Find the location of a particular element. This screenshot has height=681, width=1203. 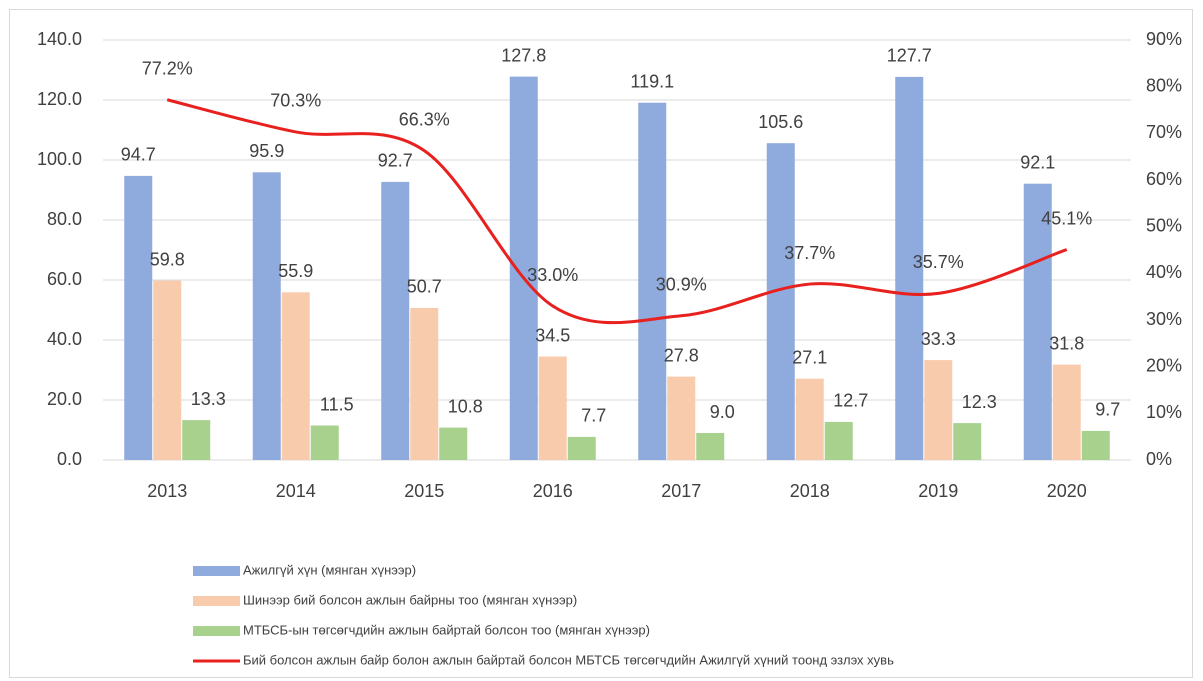

line-data-label: 77.2% is located at coordinates (167, 68).